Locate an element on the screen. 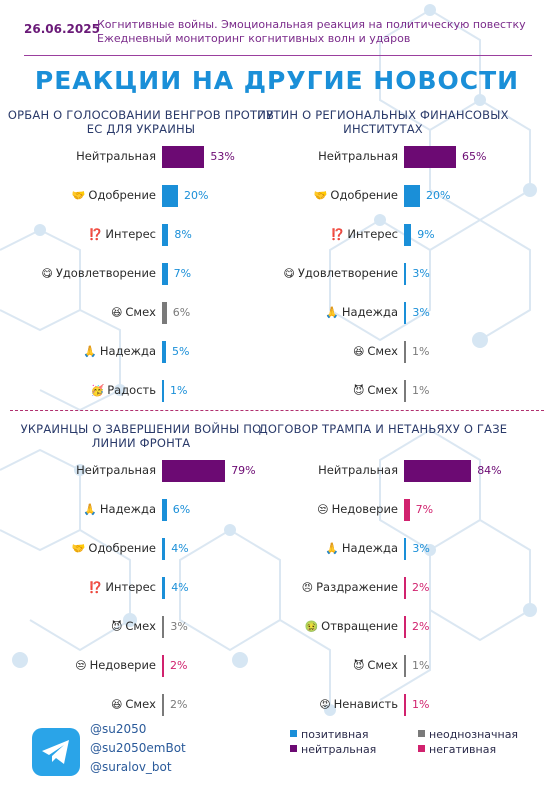 Image resolution: width=554 pixels, height=800 pixels. emotion-icon: 😋 is located at coordinates (47, 273).